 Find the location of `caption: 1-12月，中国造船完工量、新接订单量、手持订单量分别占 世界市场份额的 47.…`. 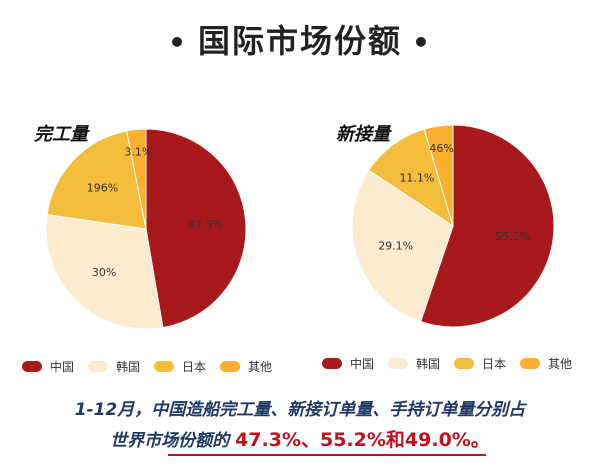

caption: 1-12月，中国造船完工量、新接订单量、手持订单量分别占 世界市场份额的 47.… is located at coordinates (300, 425).